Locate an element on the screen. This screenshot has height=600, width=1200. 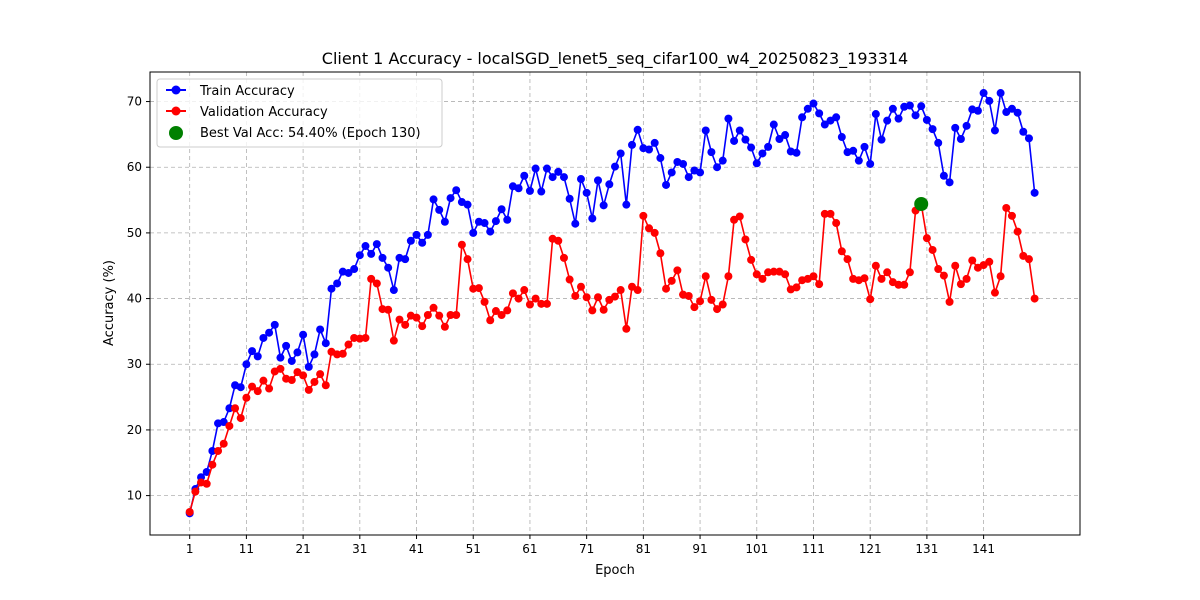
x-tick-label: 131 is located at coordinates (926, 549).